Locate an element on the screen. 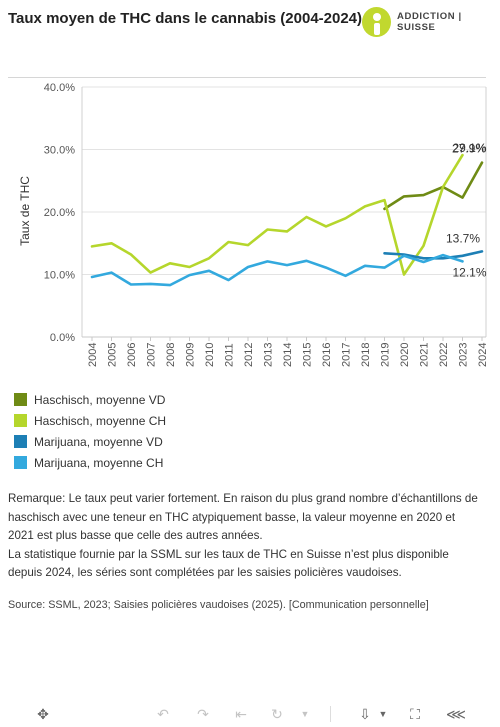 The height and width of the screenshot is (727, 500). undo-icon: ↶ is located at coordinates (163, 714).